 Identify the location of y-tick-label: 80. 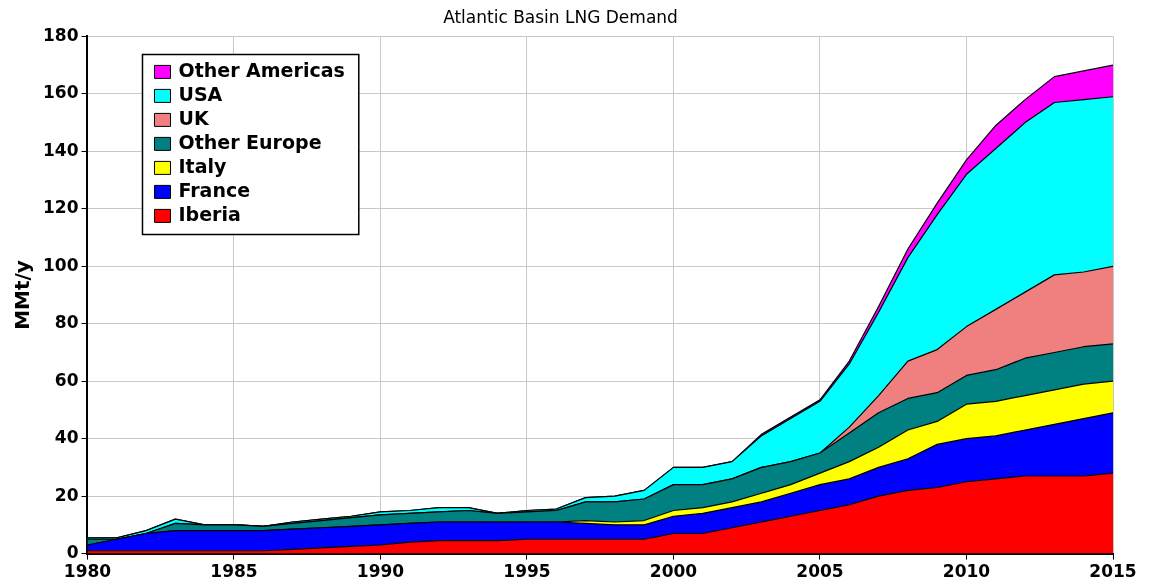
(66, 322).